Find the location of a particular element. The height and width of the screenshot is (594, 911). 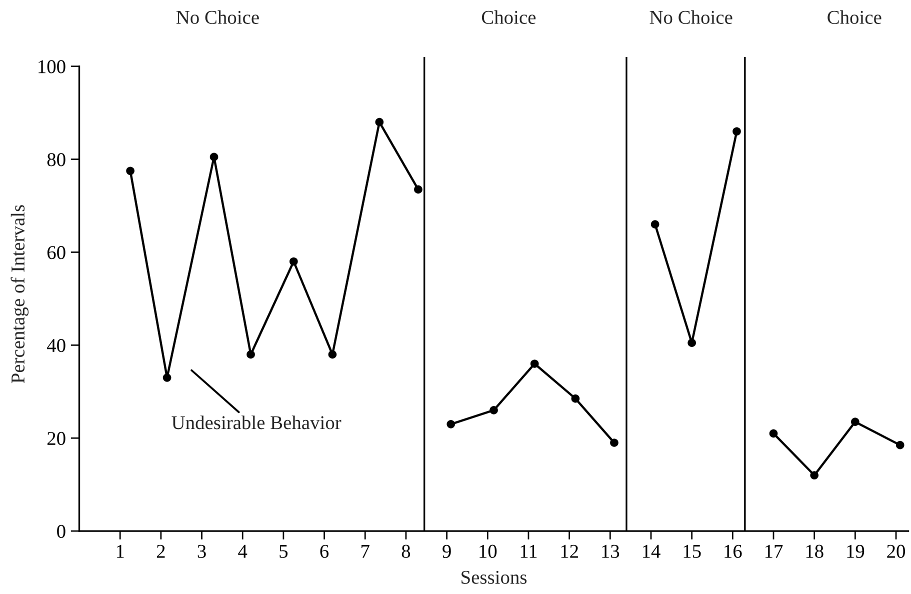

x-tick-label: 2 is located at coordinates (160, 551).